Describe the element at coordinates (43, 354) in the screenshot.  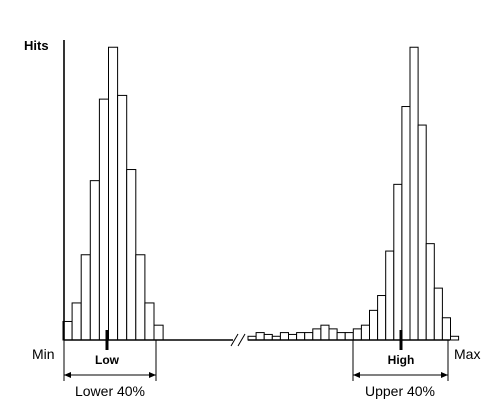
I see `x-min-label: Min` at that location.